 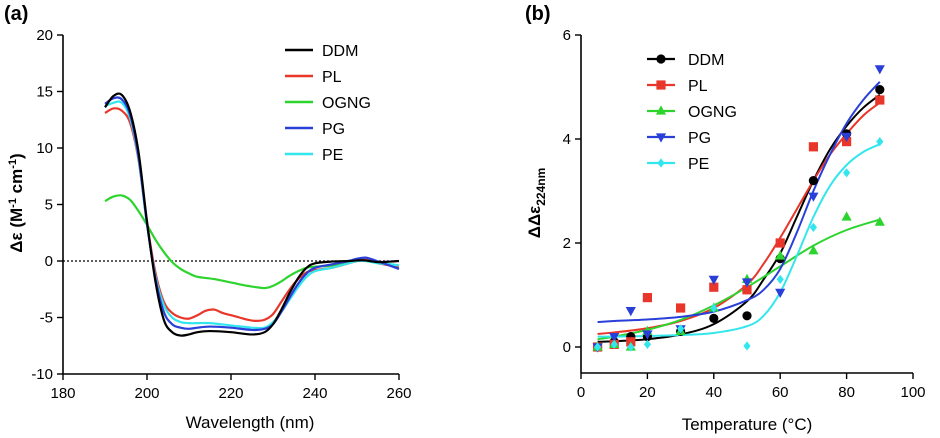 What do you see at coordinates (698, 86) in the screenshot?
I see `panel-b-legend-label-pl: PL` at bounding box center [698, 86].